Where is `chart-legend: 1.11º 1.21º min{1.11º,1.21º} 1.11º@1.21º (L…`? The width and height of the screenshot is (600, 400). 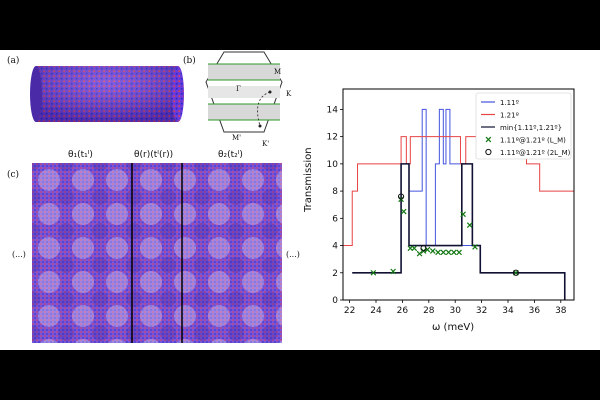
chart-legend: 1.11º 1.21º min{1.11º,1.21º} 1.11º@1.21º (L… is located at coordinates (523, 126).